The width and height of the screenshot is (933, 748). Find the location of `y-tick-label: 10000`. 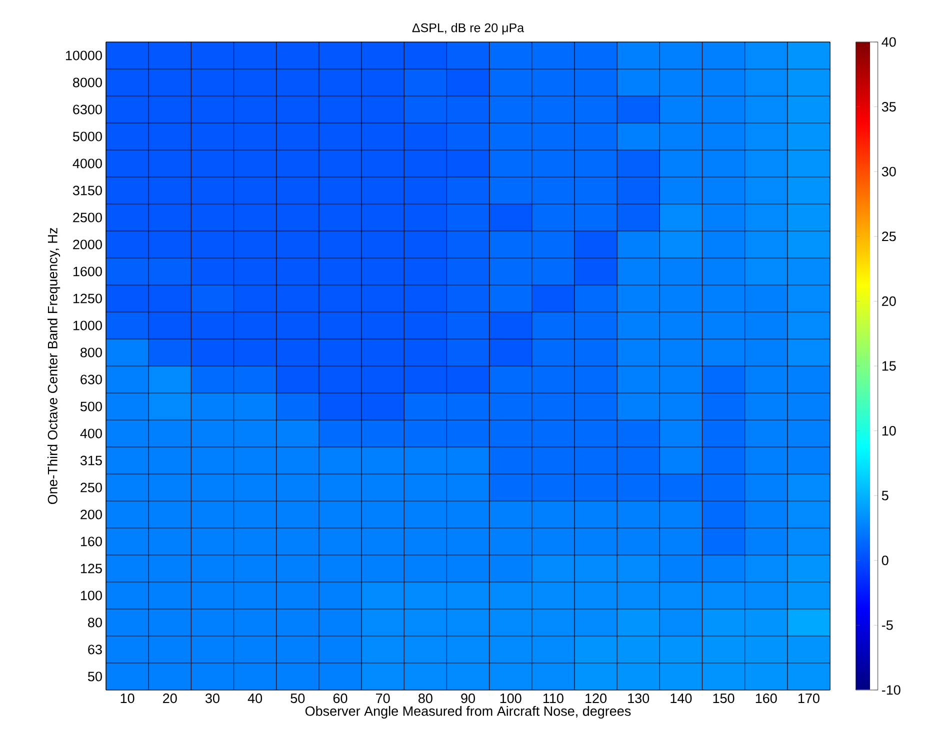

y-tick-label: 10000 is located at coordinates (84, 55).